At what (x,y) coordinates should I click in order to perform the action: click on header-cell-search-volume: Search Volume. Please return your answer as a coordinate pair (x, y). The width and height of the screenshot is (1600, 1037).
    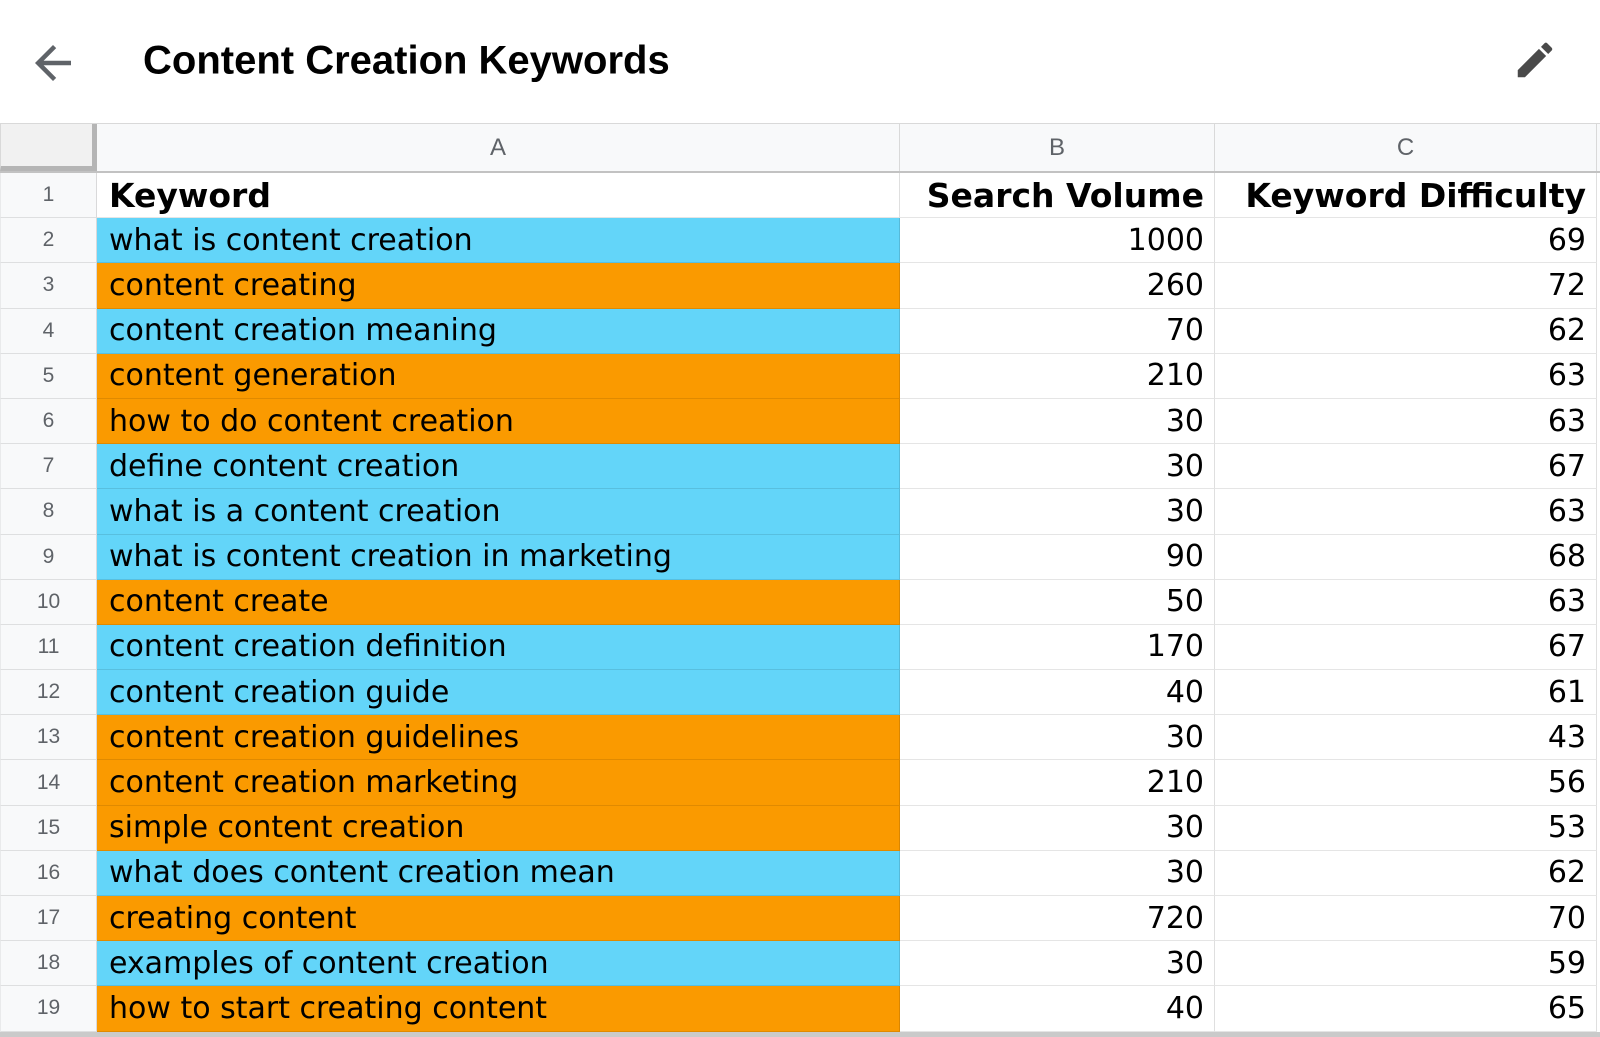
    Looking at the image, I should click on (1057, 196).